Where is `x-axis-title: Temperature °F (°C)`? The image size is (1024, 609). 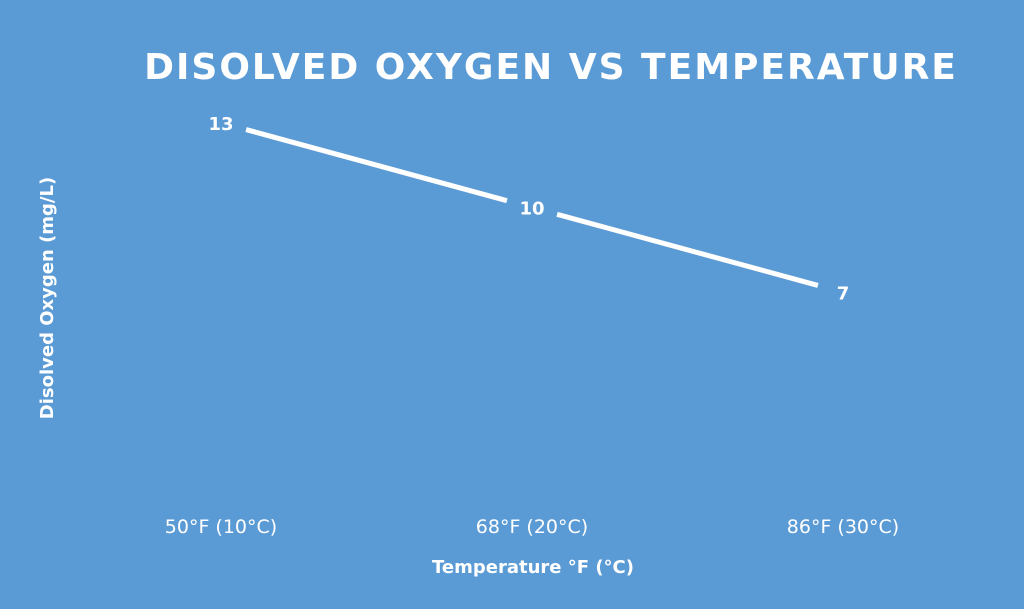 x-axis-title: Temperature °F (°C) is located at coordinates (533, 567).